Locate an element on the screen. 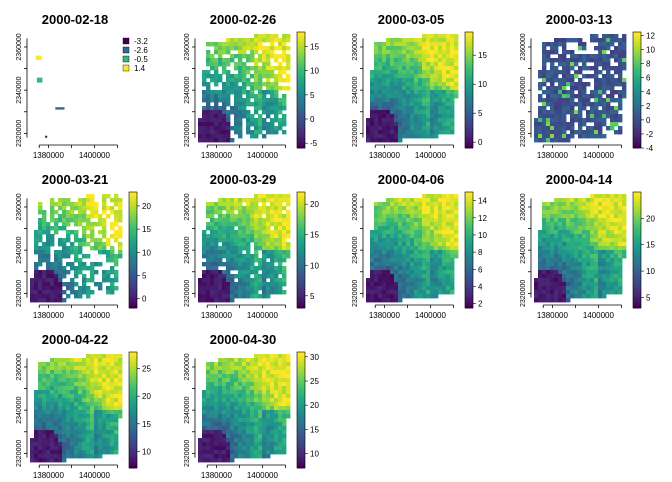  y-tick-label: 2340000 is located at coordinates (19, 409).